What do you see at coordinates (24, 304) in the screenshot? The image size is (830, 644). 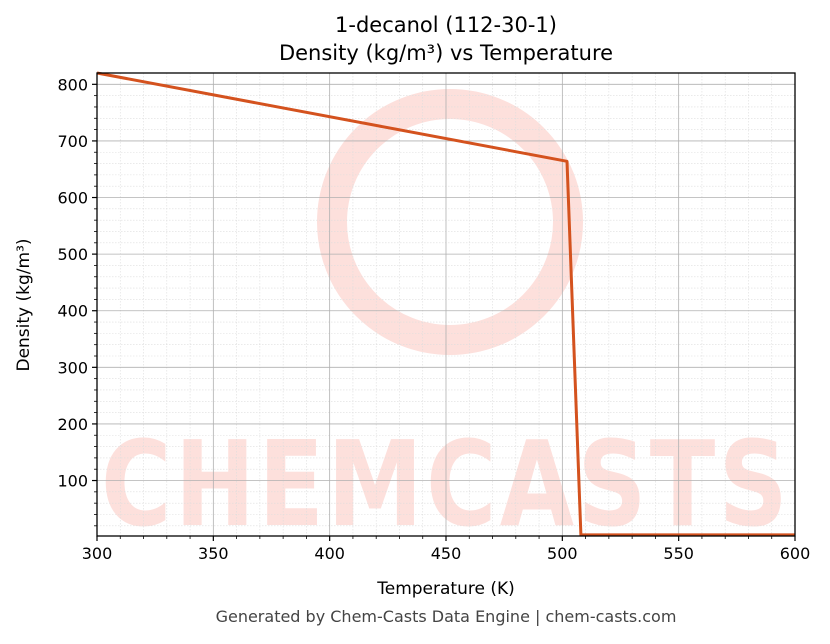 I see `y-axis-label: Density (kg/m³)` at bounding box center [24, 304].